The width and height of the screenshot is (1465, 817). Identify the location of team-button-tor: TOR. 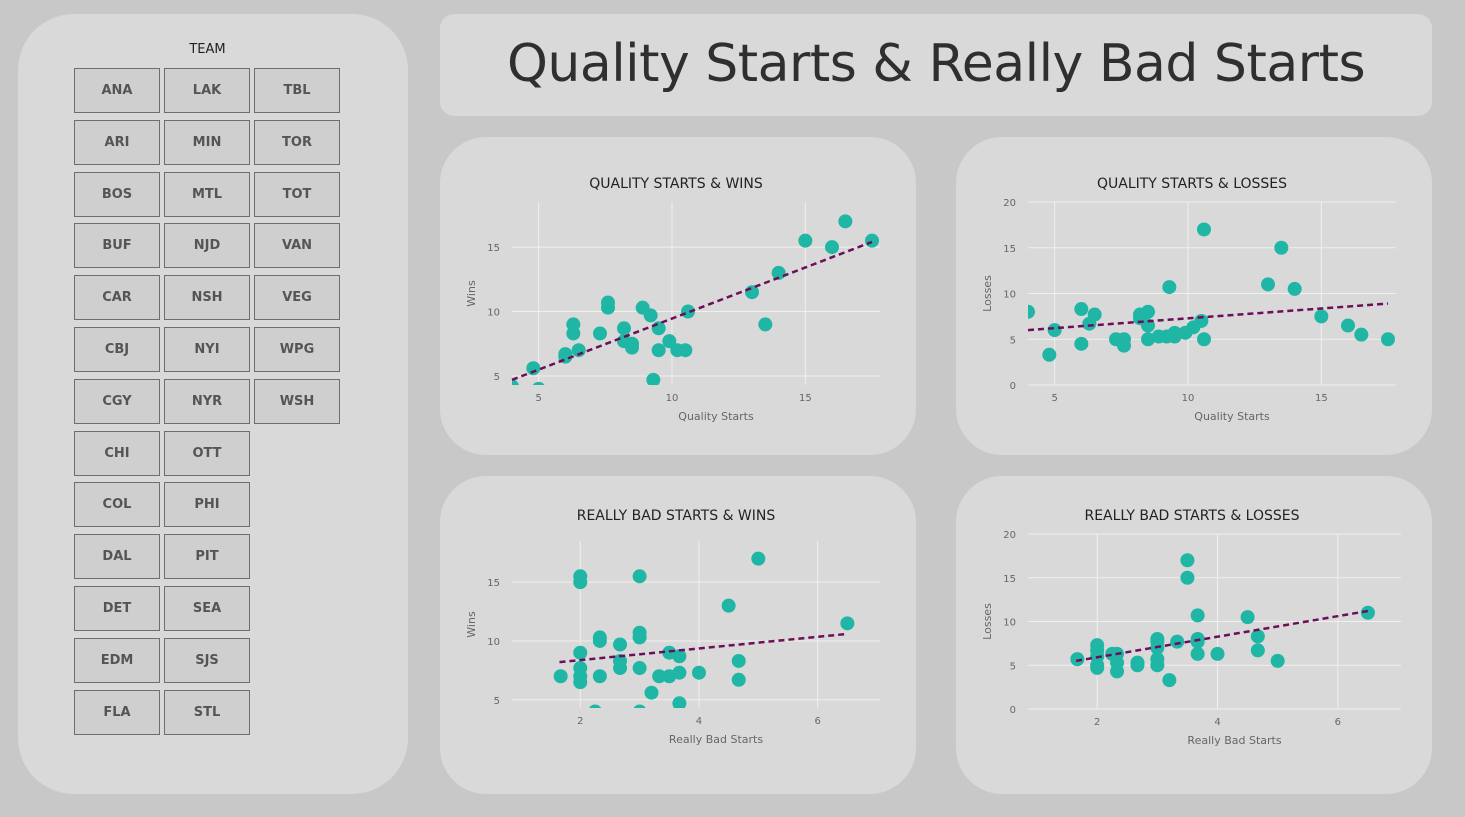
(297, 142).